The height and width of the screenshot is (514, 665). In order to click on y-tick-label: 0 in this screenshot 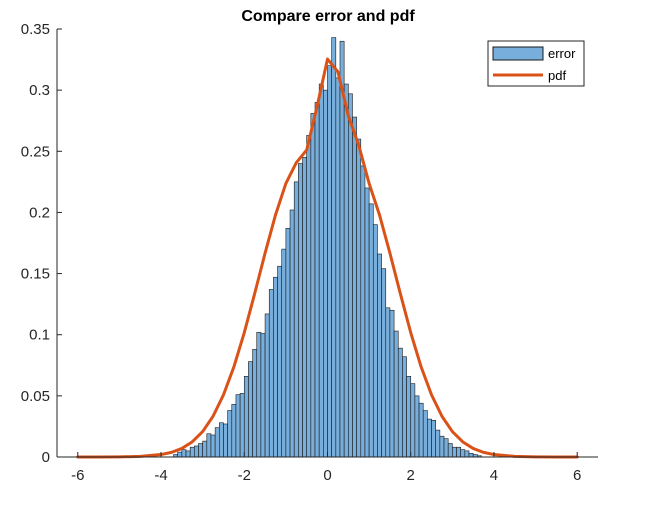, I will do `click(46, 457)`.